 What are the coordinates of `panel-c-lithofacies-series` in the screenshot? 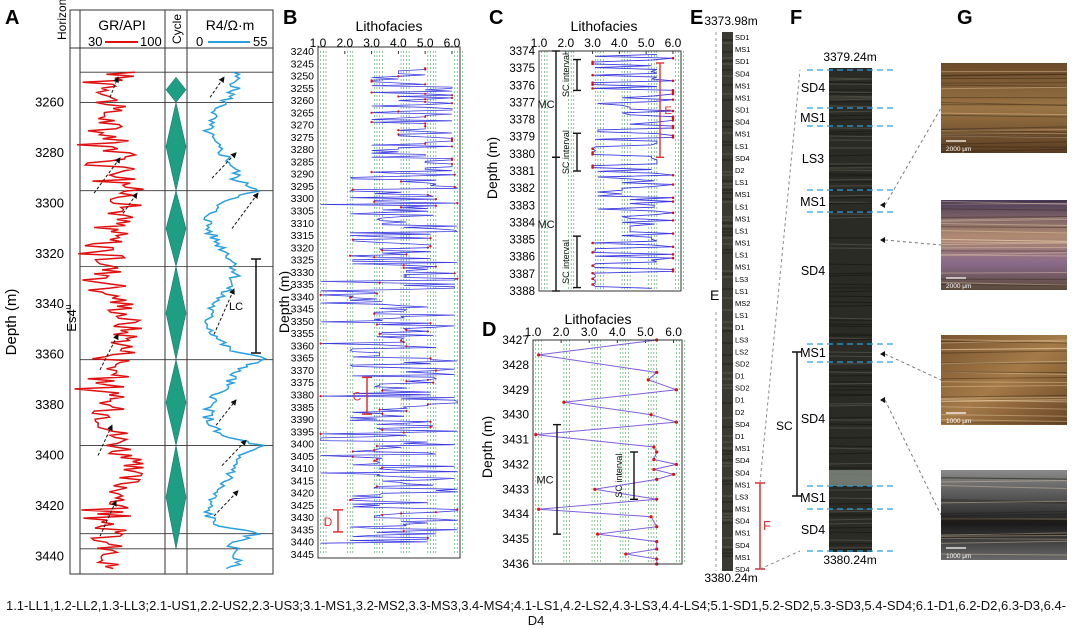 It's located at (633, 171).